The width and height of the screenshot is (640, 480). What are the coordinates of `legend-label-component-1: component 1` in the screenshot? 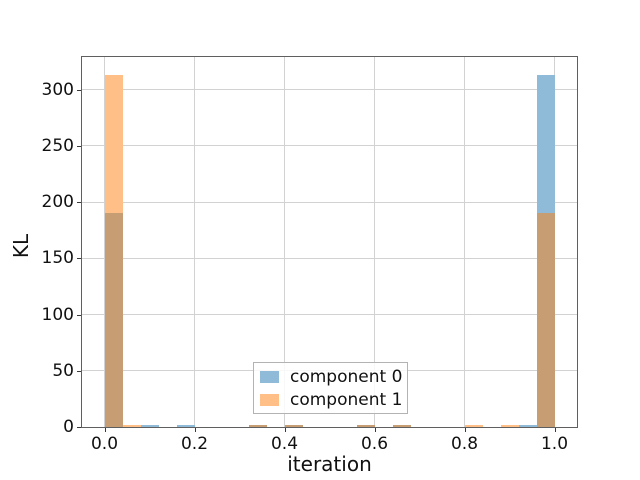 It's located at (346, 399).